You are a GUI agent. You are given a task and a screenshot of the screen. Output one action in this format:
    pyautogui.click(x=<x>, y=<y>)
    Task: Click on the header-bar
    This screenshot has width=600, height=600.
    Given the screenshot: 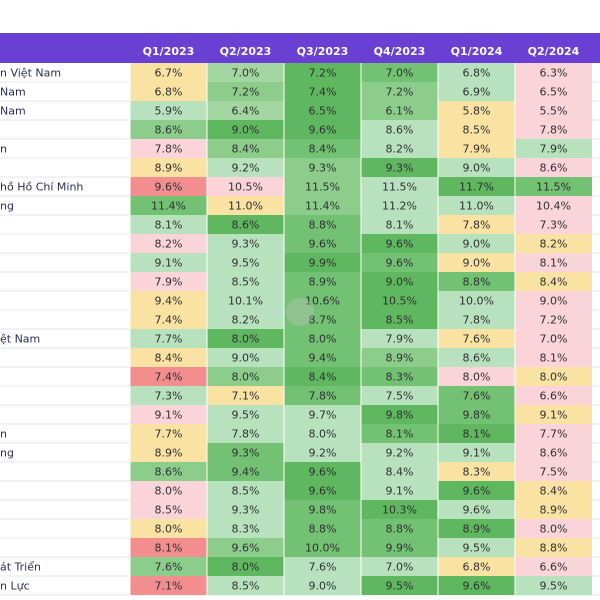 What is the action you would take?
    pyautogui.click(x=300, y=48)
    